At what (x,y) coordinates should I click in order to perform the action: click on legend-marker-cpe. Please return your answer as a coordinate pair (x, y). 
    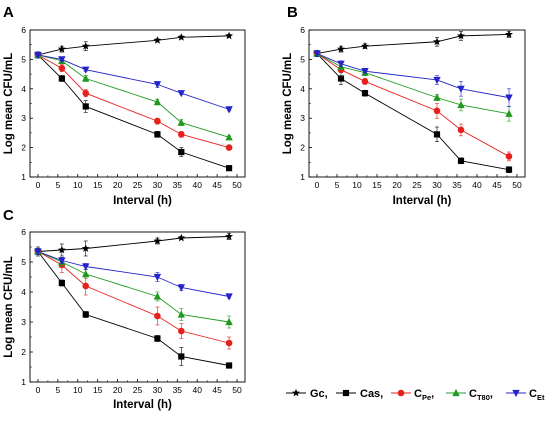
    Looking at the image, I should click on (401, 393).